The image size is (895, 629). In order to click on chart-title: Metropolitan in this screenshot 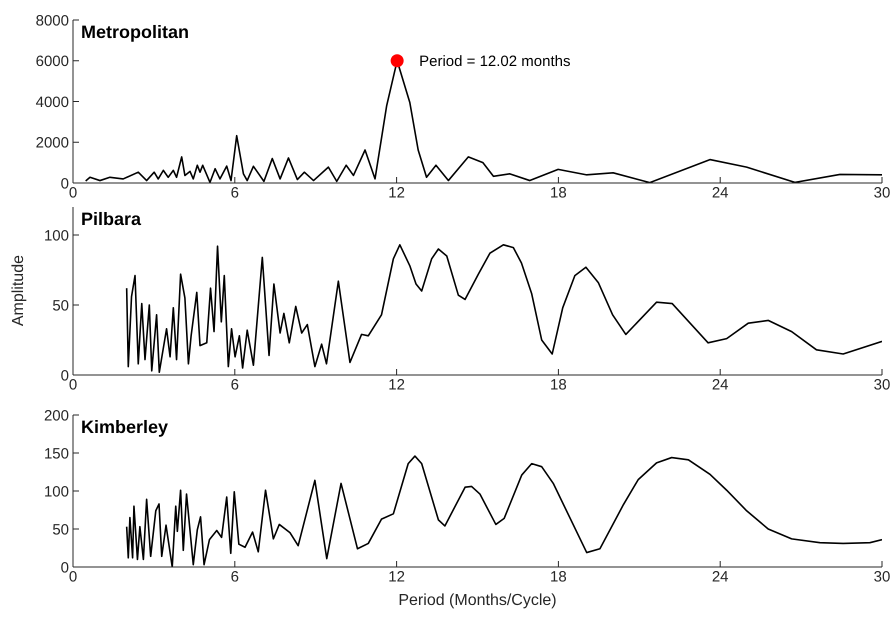, I will do `click(135, 32)`.